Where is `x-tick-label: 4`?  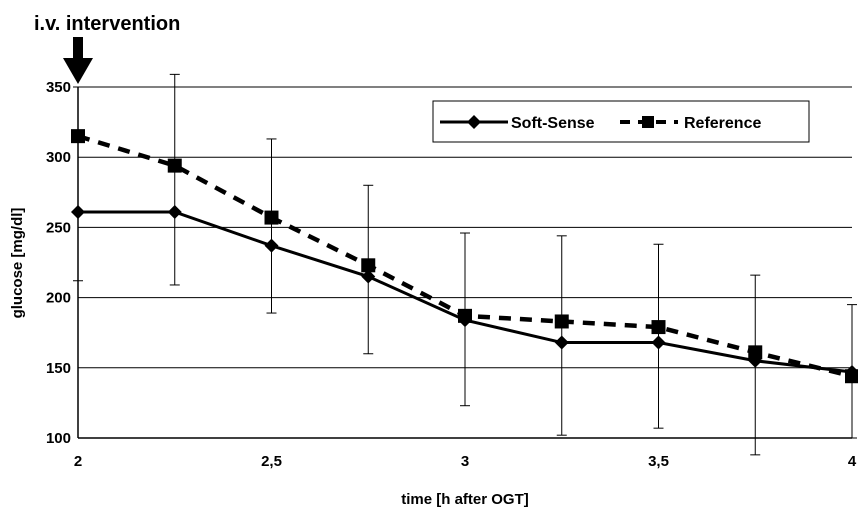 x-tick-label: 4 is located at coordinates (852, 461).